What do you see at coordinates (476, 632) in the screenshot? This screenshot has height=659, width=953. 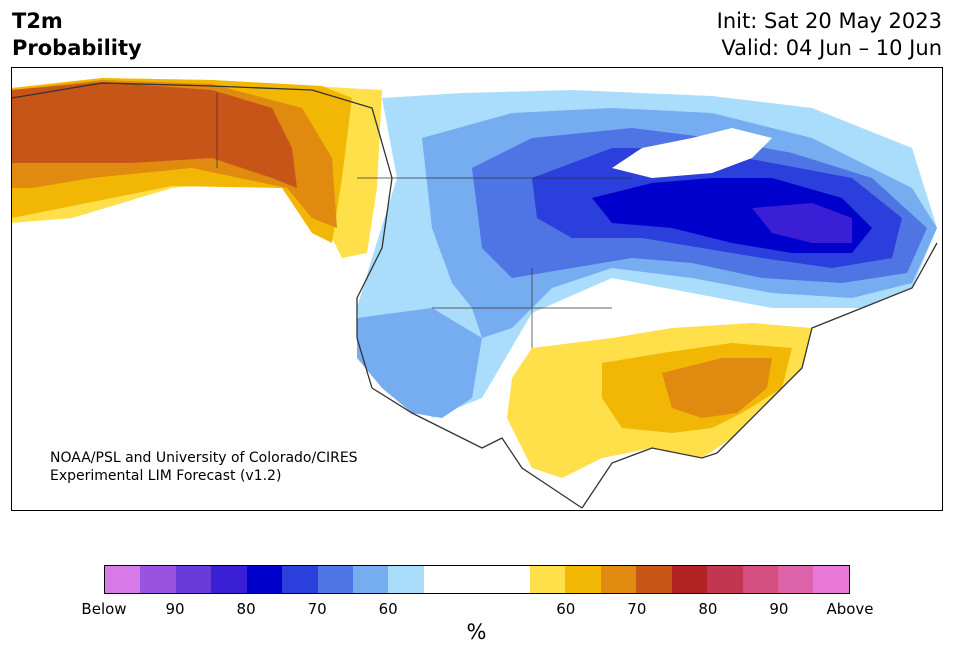 I see `colorbar-units: %` at bounding box center [476, 632].